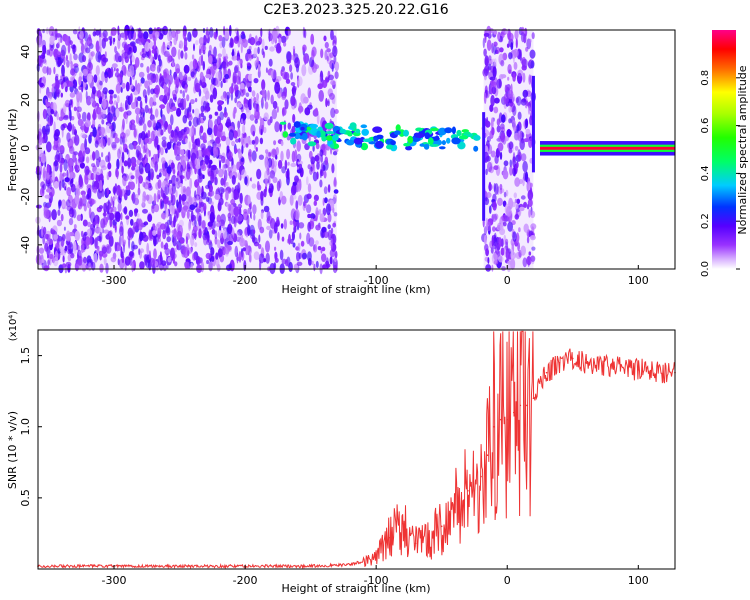 The width and height of the screenshot is (750, 600). I want to click on snr-y-label: SNR (10 * v/v), so click(12, 450).